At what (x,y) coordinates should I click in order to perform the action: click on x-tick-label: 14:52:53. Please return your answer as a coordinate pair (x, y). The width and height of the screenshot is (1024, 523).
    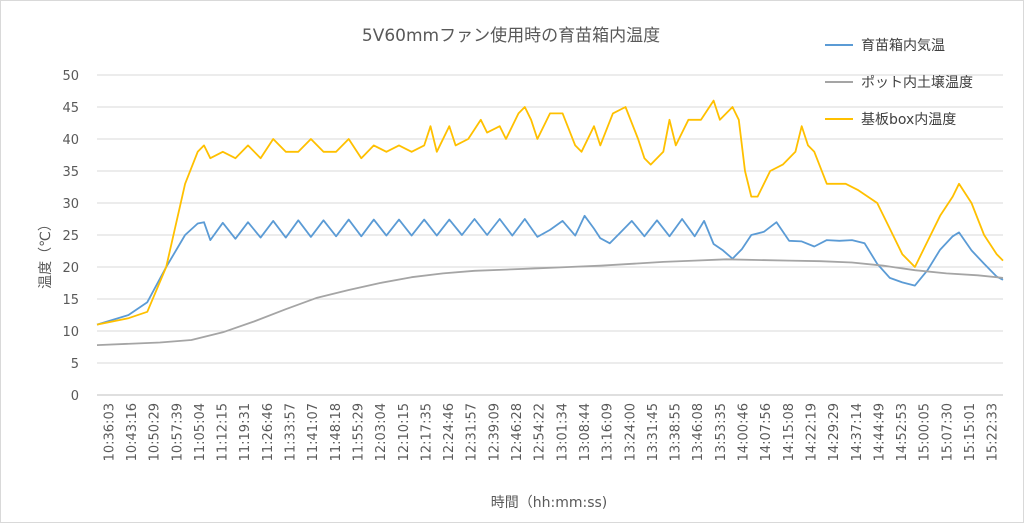
    Looking at the image, I should click on (902, 432).